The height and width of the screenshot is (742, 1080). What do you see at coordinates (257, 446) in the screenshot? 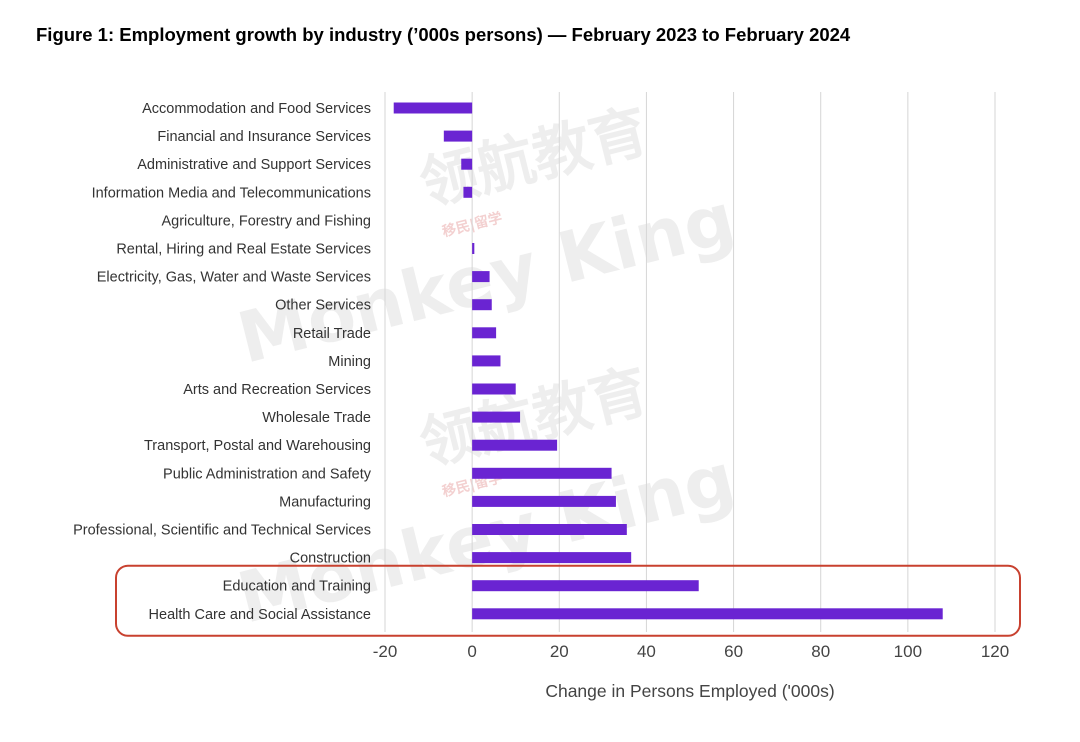
I see `category-label: Transport, Postal and Warehousing` at bounding box center [257, 446].